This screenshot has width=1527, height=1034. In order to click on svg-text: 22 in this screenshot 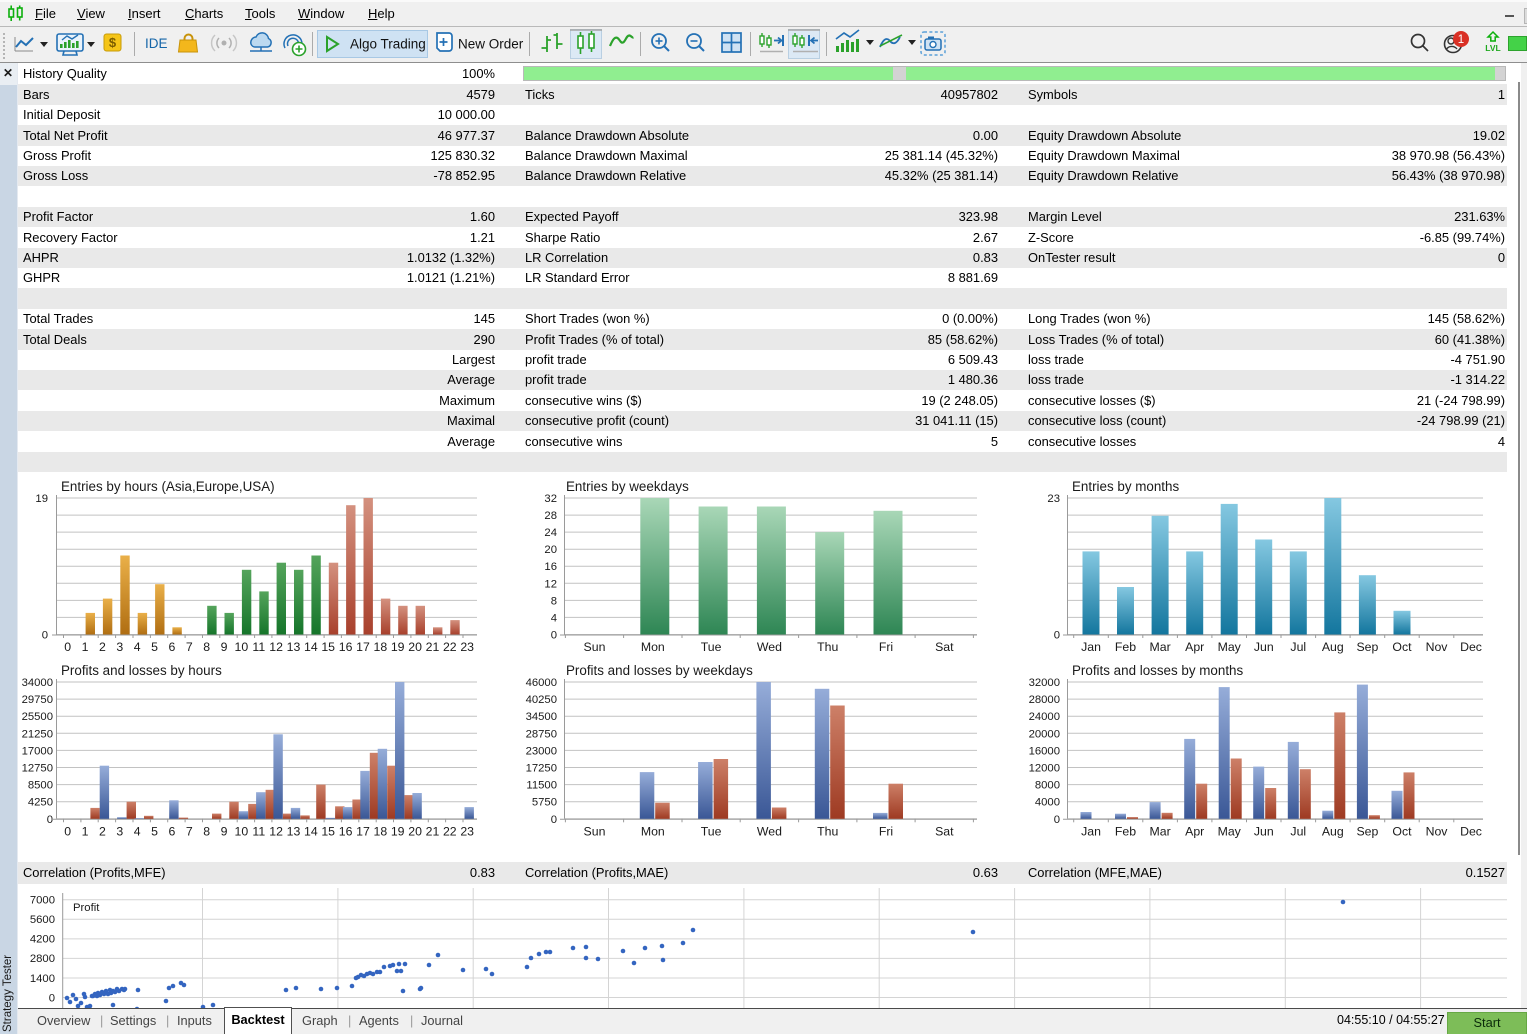, I will do `click(450, 831)`.